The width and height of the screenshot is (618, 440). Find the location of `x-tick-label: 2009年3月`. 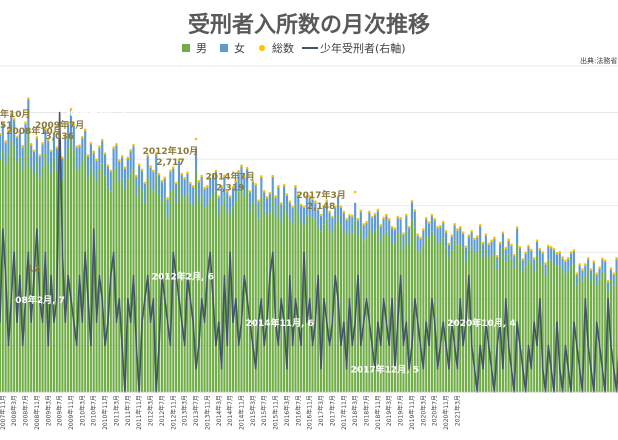

x-tick-label: 2009年3月 is located at coordinates (48, 410).